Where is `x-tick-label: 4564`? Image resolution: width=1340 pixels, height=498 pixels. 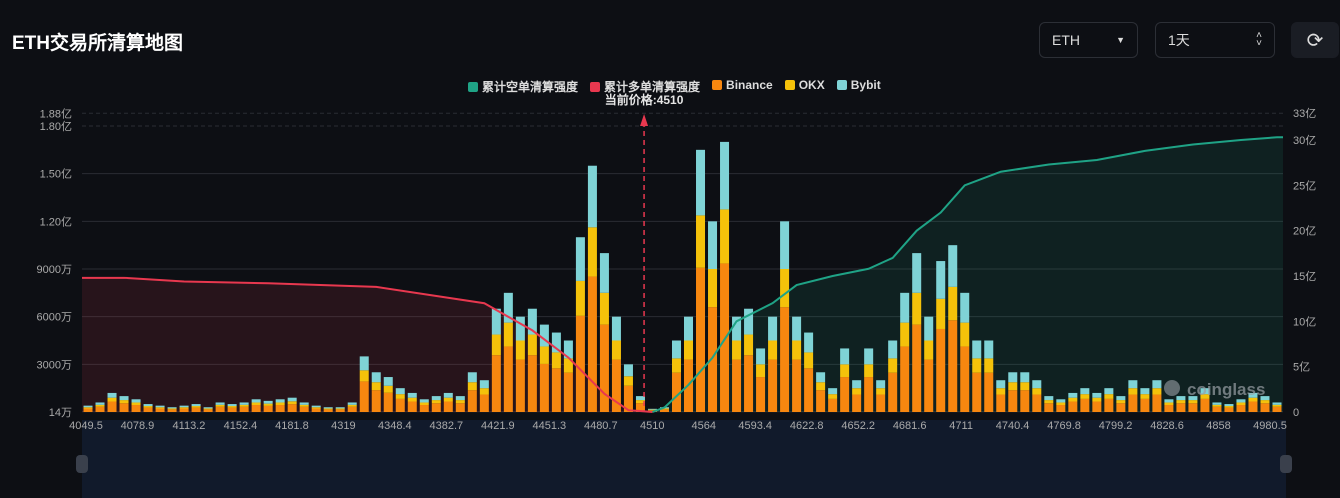
x-tick-label: 4564 is located at coordinates (703, 426).